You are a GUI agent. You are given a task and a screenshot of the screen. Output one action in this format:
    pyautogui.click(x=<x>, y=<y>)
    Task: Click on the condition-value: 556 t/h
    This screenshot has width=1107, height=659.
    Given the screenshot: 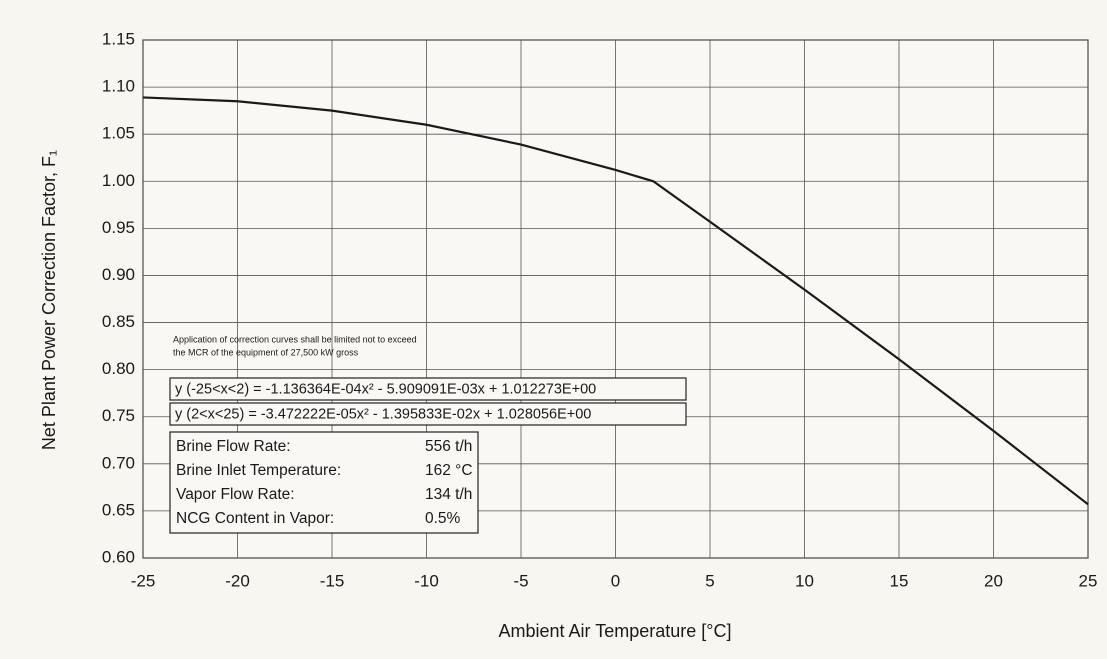 What is the action you would take?
    pyautogui.click(x=448, y=446)
    